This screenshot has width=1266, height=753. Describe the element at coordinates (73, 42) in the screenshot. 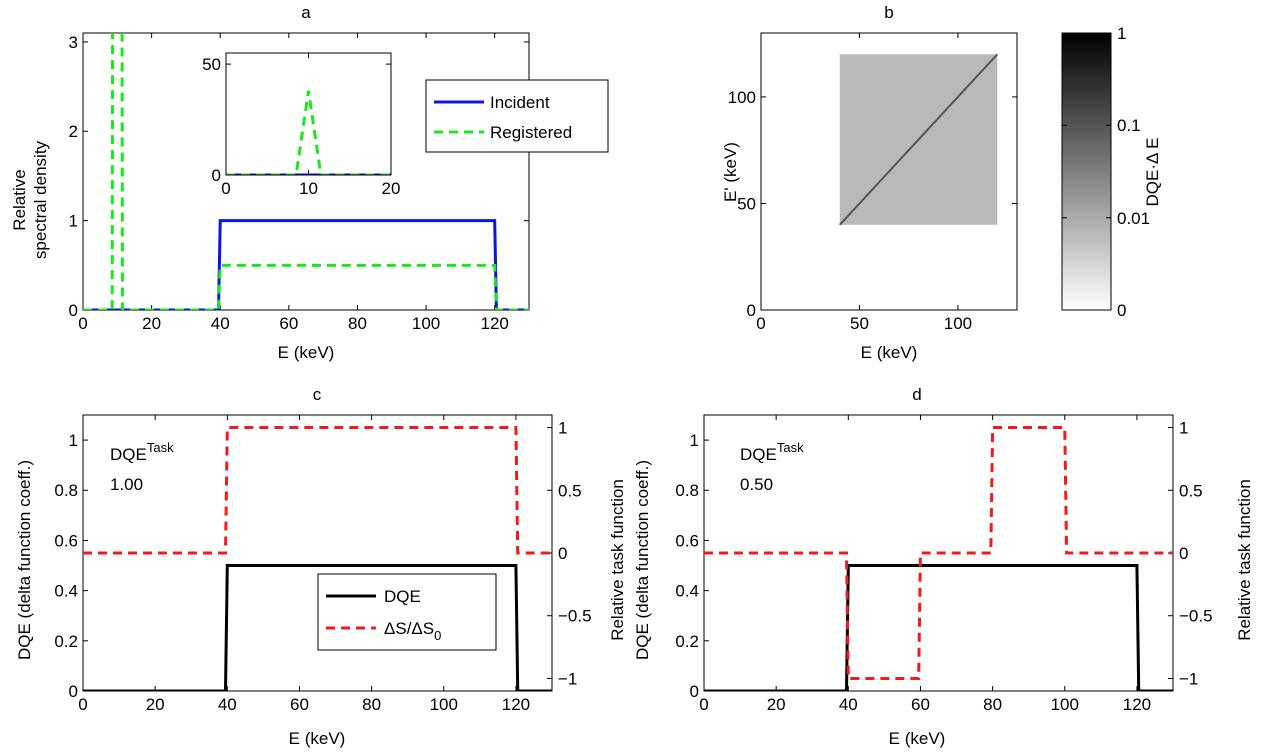

I see `panel-a-ytick-label: 3` at that location.